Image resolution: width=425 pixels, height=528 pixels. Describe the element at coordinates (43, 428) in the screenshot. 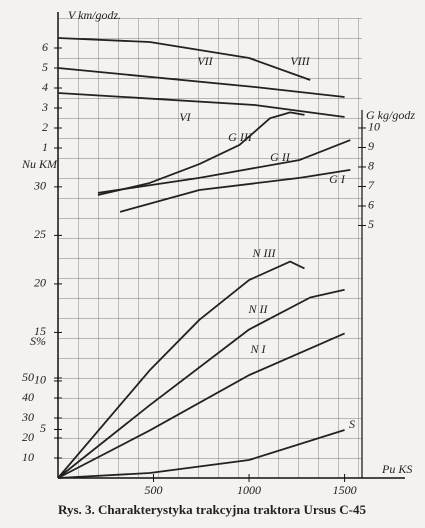

I see `n-tick-label: 5` at that location.